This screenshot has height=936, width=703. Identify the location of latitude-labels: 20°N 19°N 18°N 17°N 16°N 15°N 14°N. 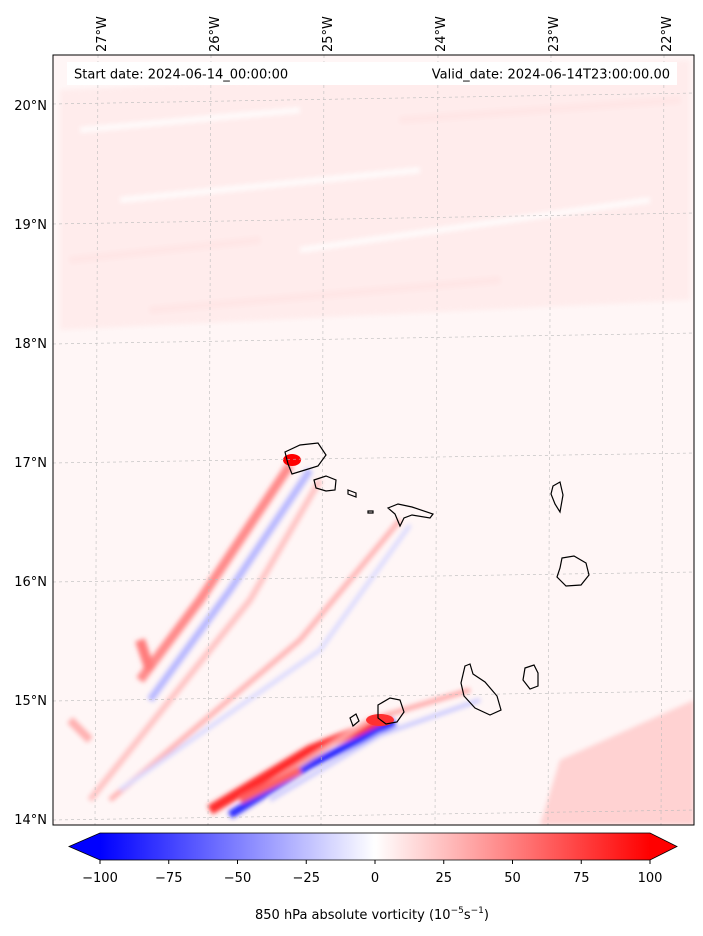
(30, 463).